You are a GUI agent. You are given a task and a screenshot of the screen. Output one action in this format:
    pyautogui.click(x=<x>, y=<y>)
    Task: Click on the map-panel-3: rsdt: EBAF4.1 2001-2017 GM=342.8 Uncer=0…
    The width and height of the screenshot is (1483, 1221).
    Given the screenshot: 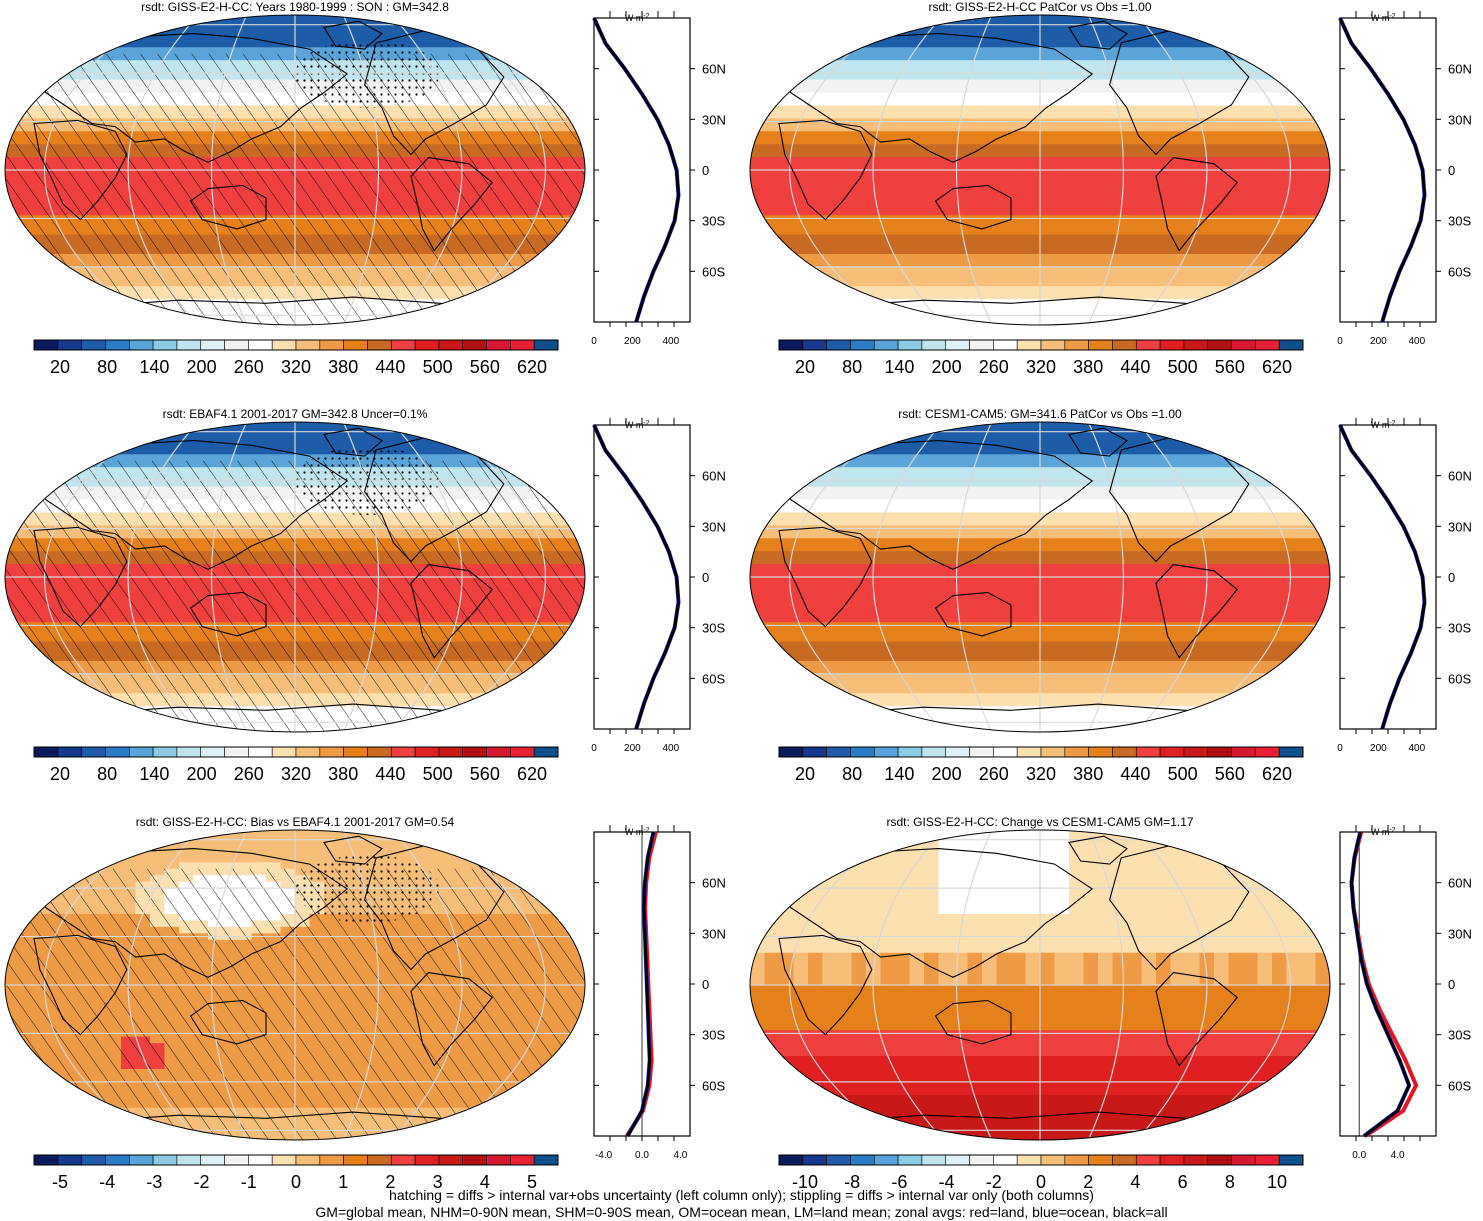 What is the action you would take?
    pyautogui.click(x=295, y=570)
    